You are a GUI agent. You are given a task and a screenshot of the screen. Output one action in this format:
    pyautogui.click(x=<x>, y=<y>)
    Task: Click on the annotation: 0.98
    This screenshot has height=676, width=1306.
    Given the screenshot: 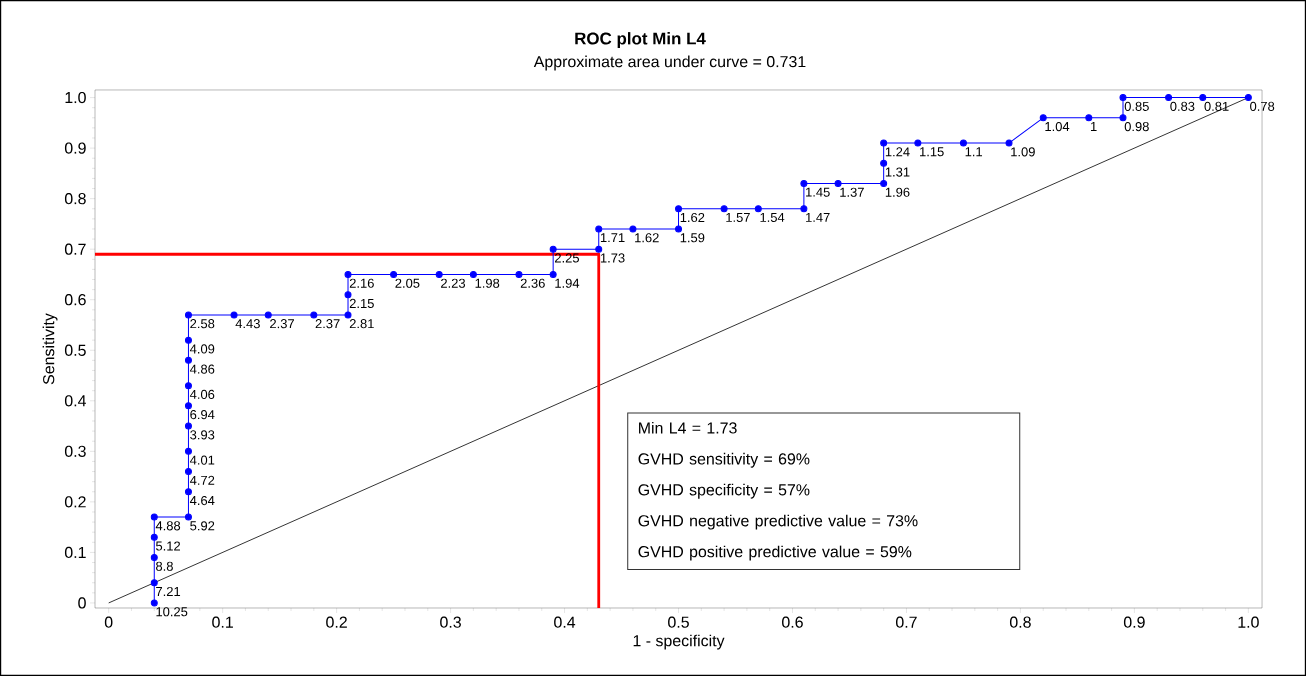 What is the action you would take?
    pyautogui.click(x=1136, y=126)
    